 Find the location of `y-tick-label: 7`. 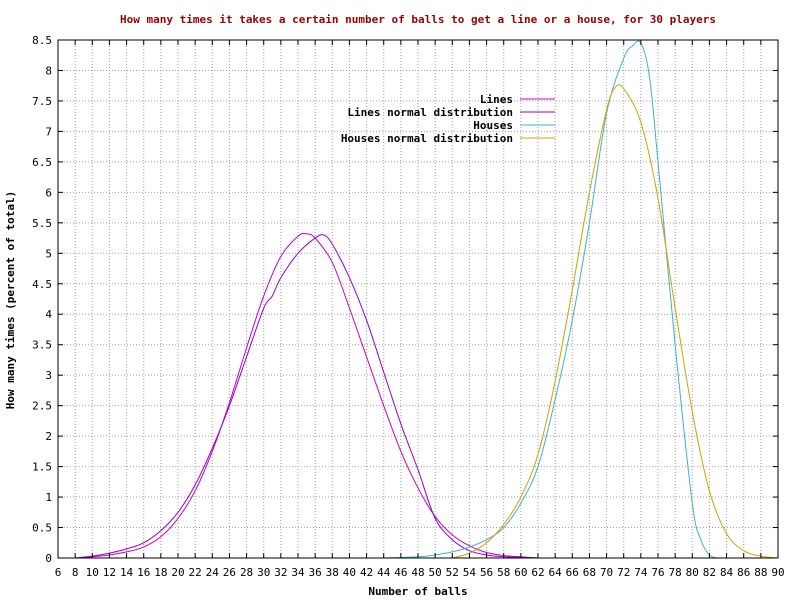

y-tick-label: 7 is located at coordinates (48, 131).